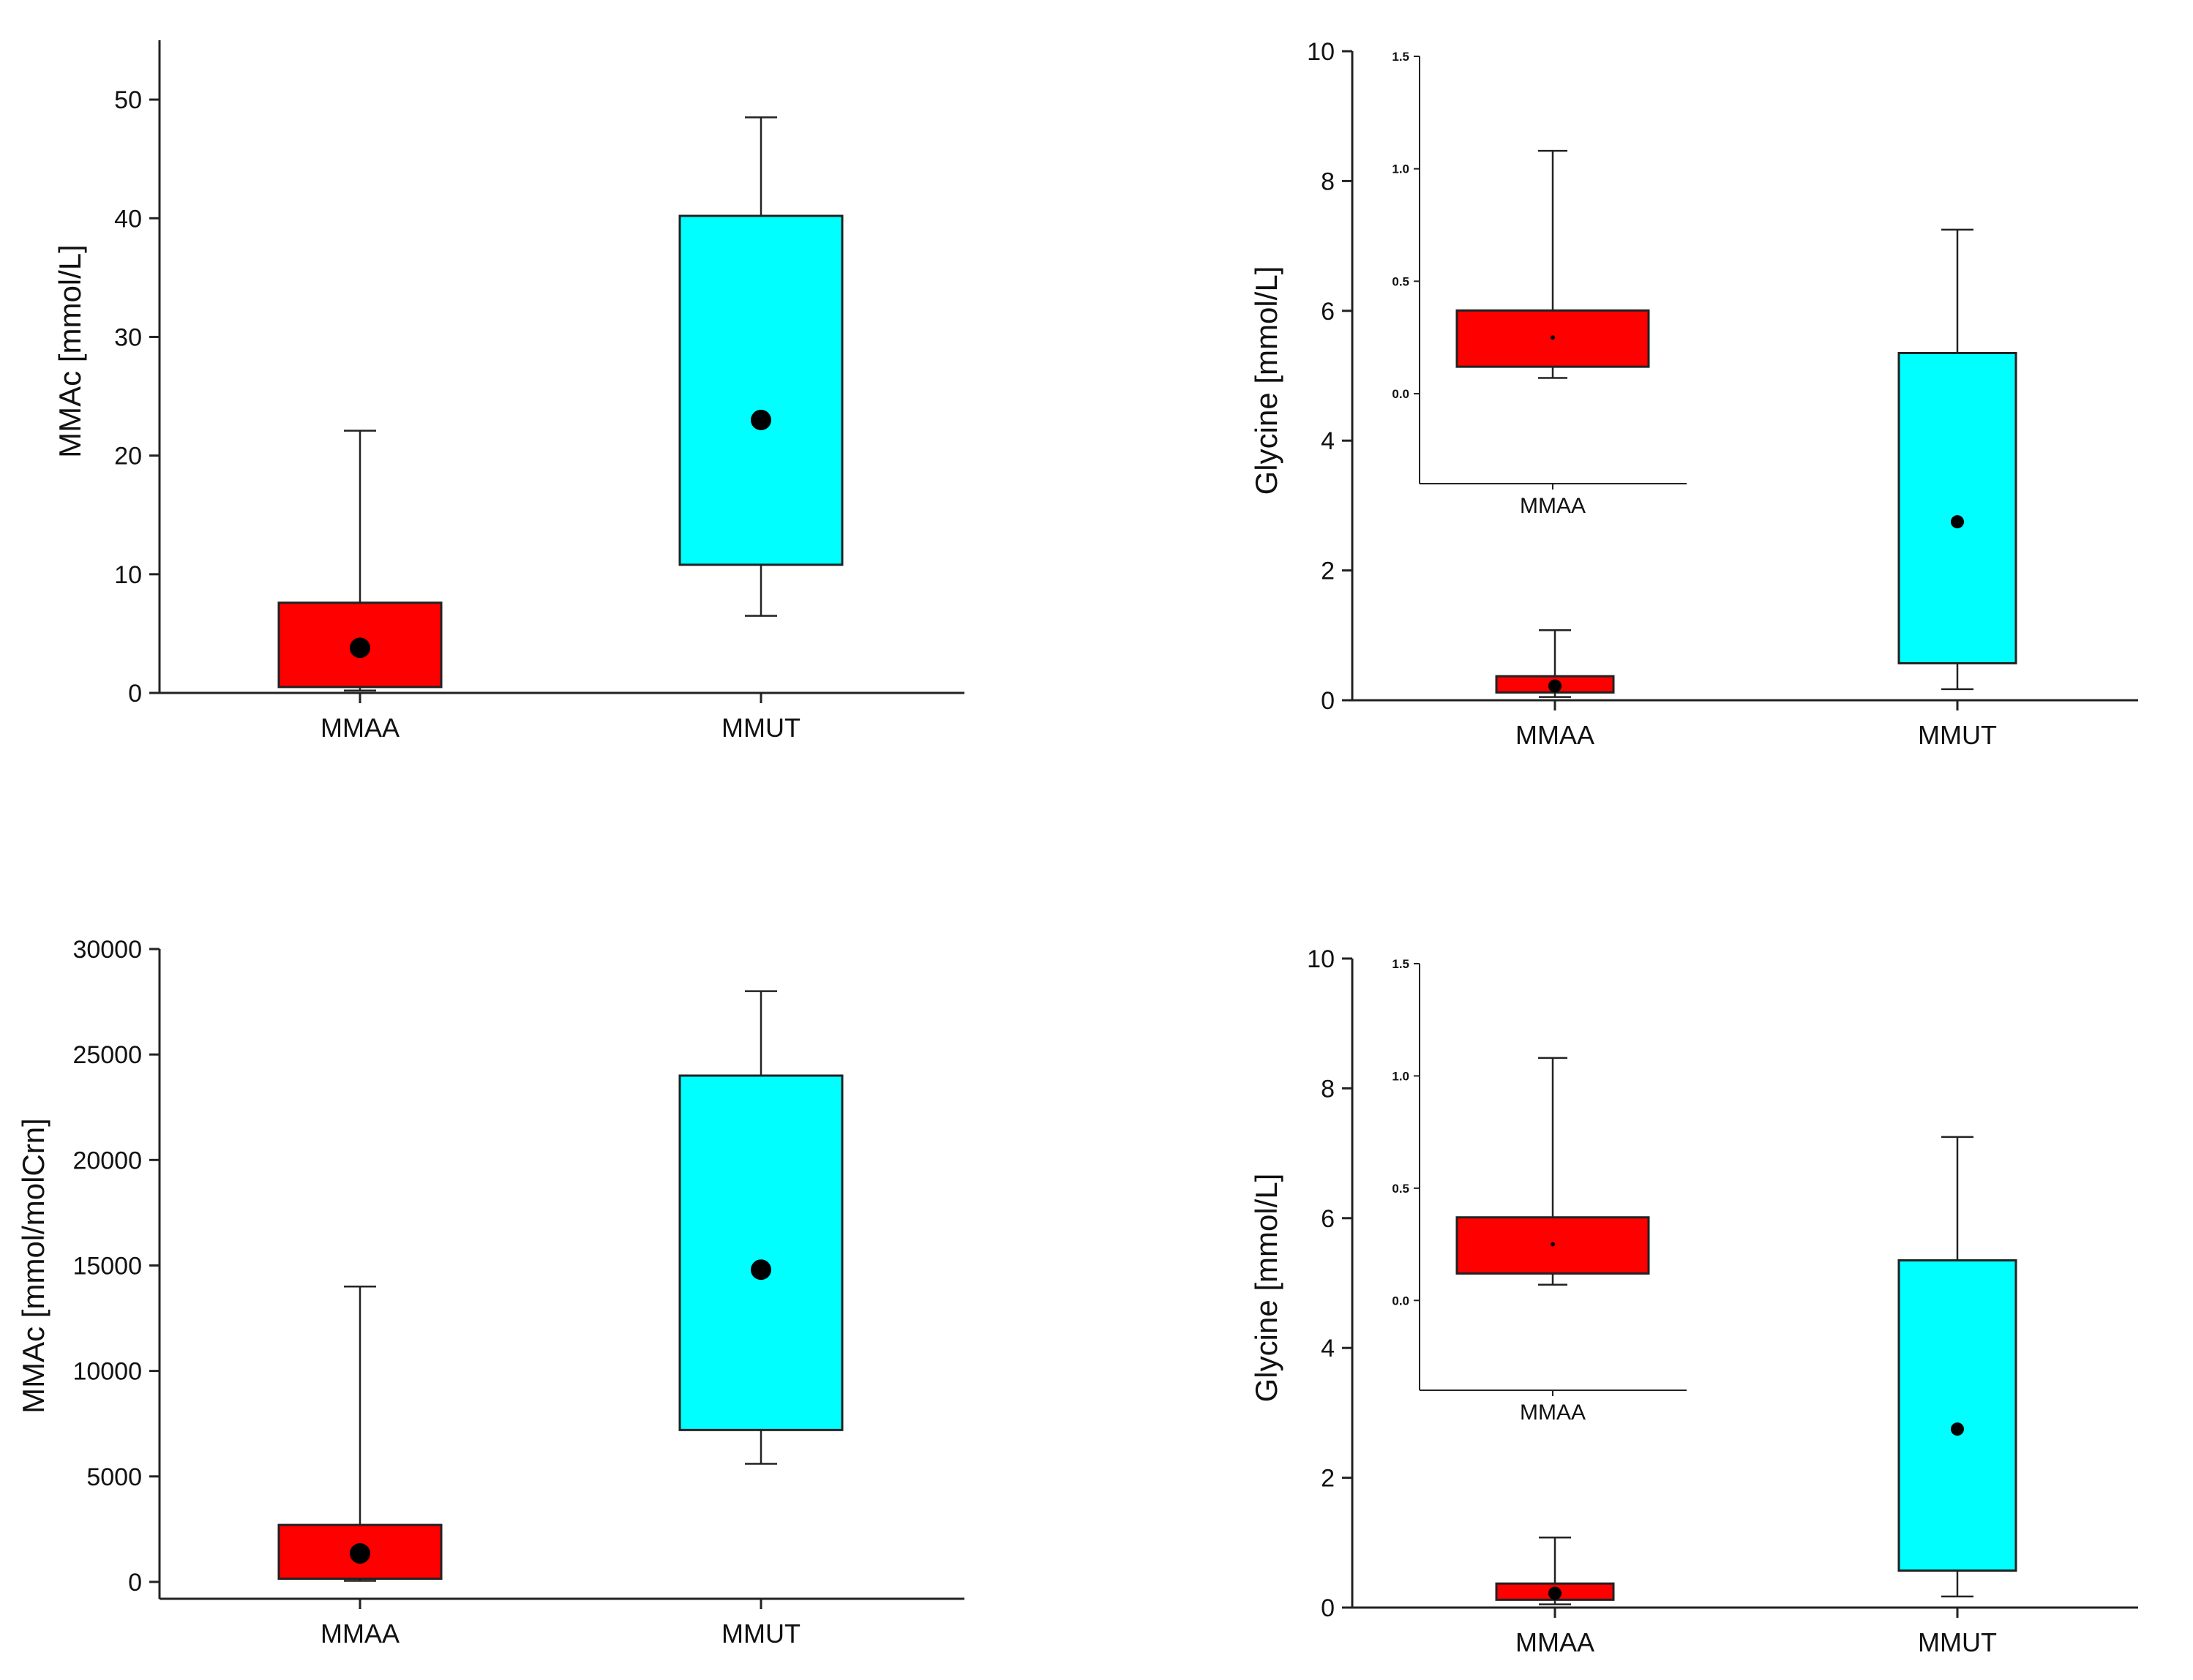 This screenshot has height=1680, width=2193. I want to click on y-tick-label: 40, so click(128, 219).